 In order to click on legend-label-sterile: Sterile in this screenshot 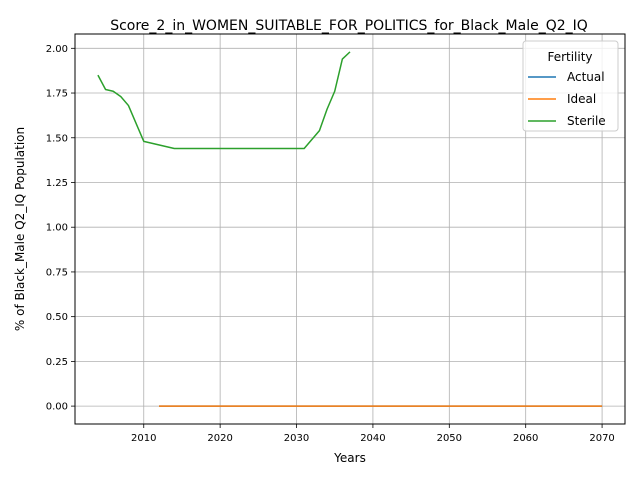, I will do `click(586, 121)`.